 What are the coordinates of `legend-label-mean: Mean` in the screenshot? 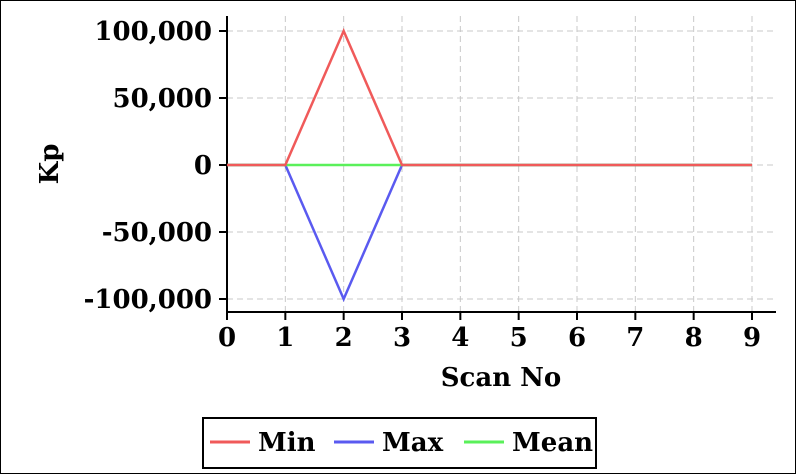 It's located at (552, 443).